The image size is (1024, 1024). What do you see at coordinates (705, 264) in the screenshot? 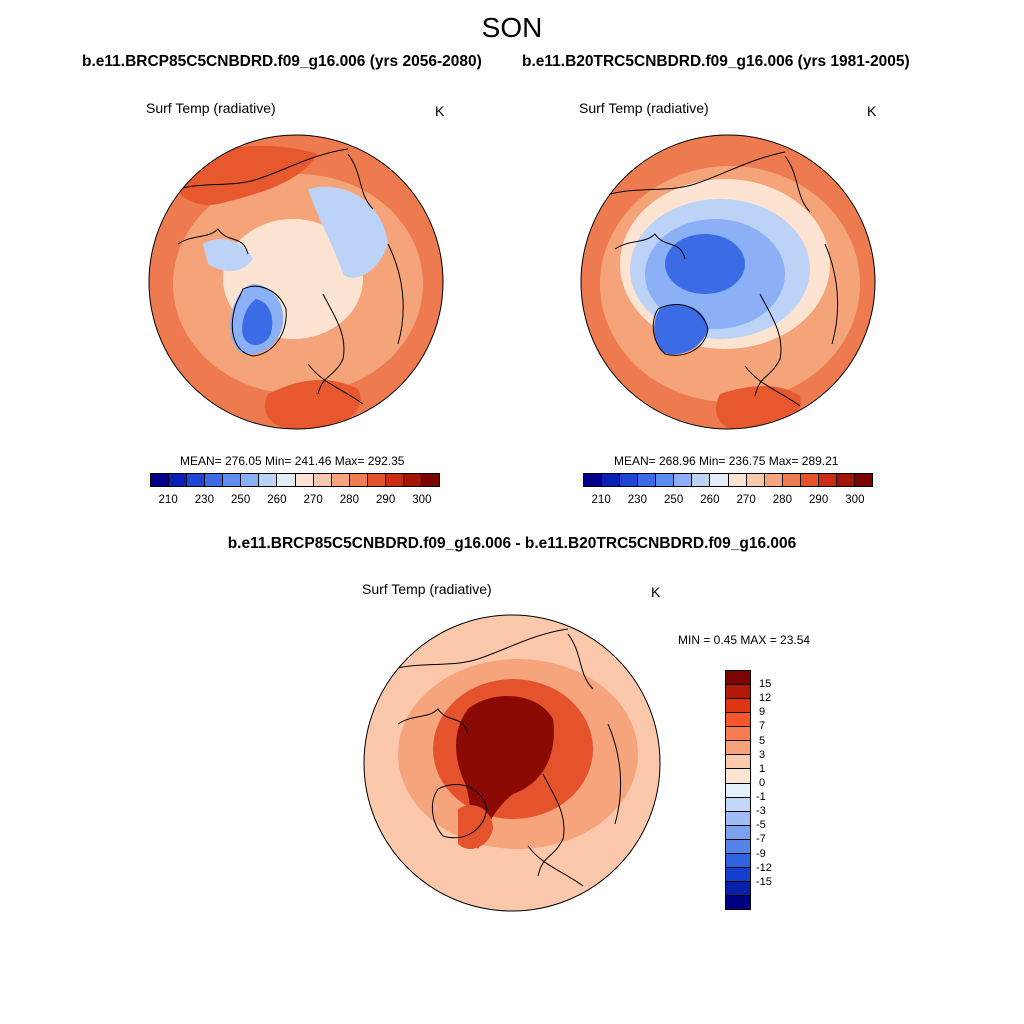
I see `arctic-core` at bounding box center [705, 264].